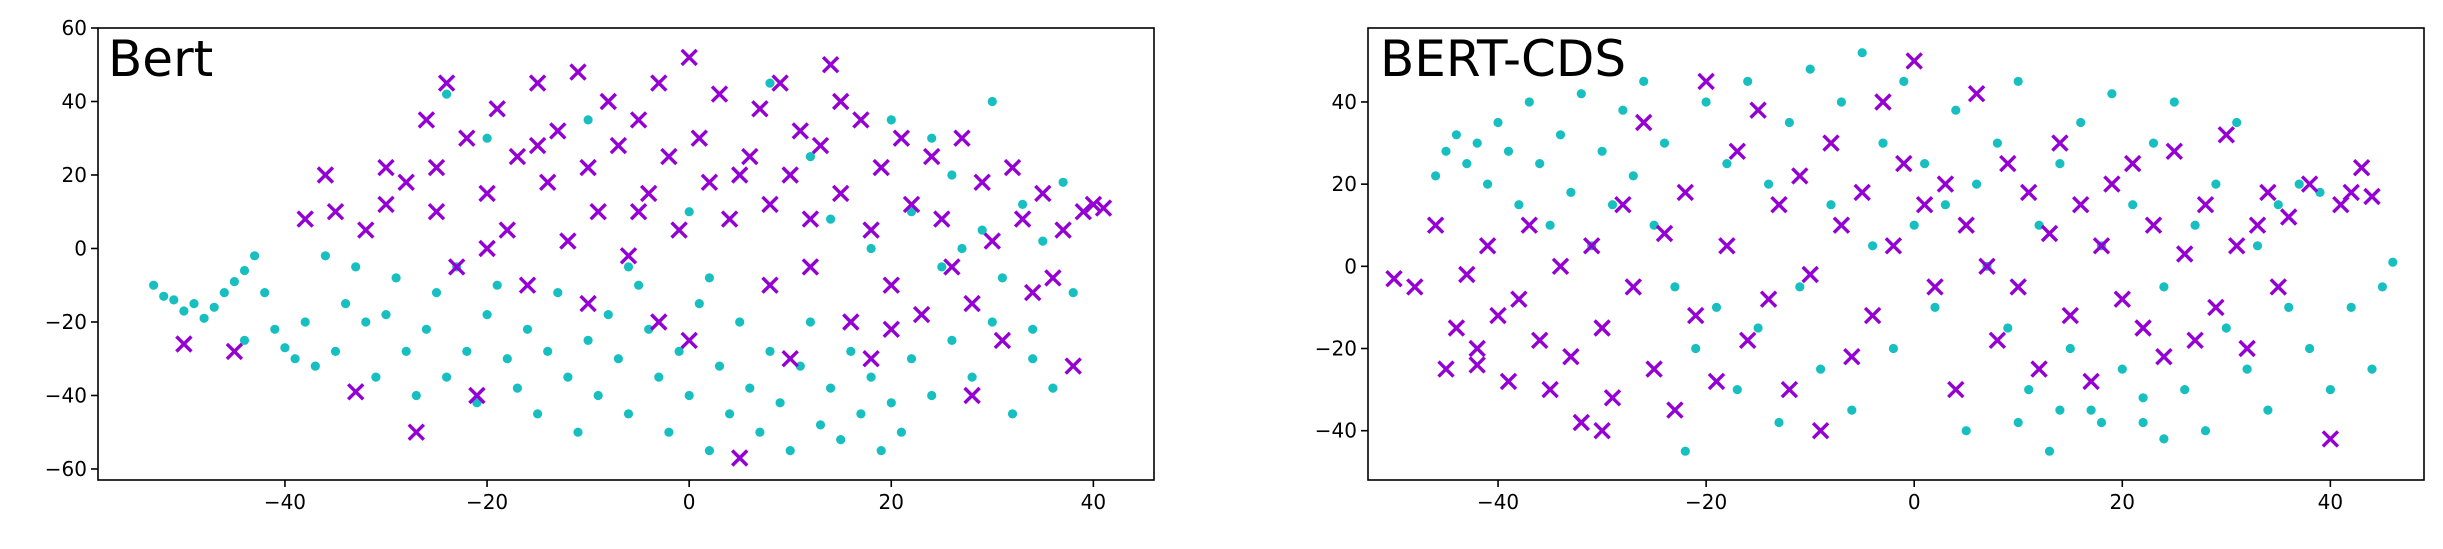  Describe the element at coordinates (74, 101) in the screenshot. I see `y-tick-label: 40` at that location.